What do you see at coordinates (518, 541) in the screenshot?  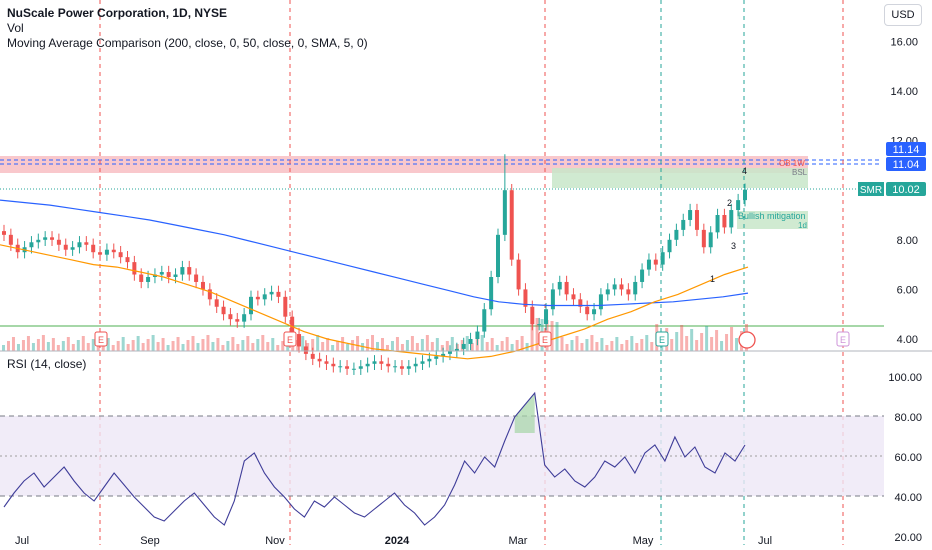 I see `x-axis-label: Mar` at bounding box center [518, 541].